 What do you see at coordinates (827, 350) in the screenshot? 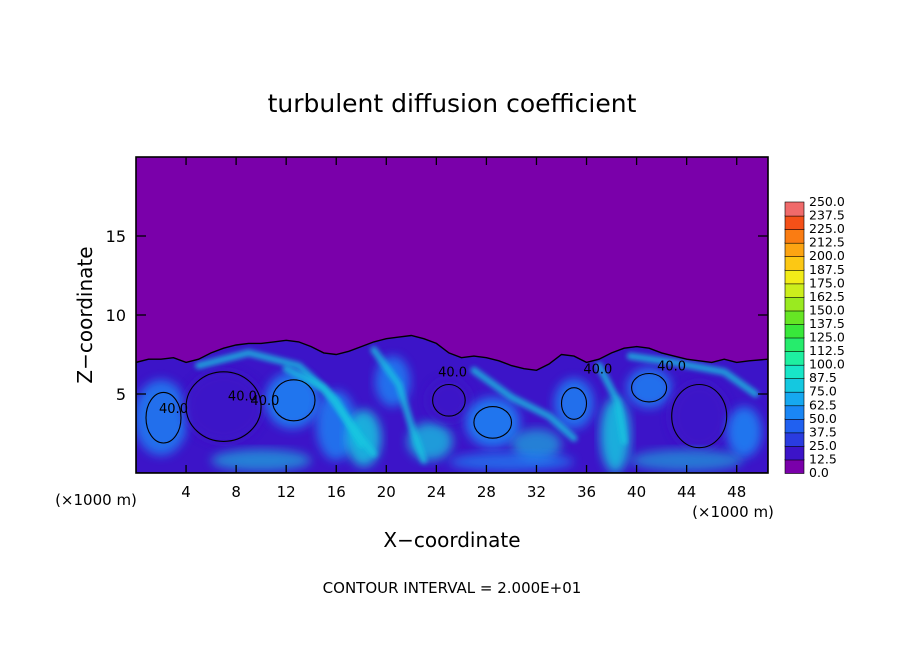
I see `colorbar-level-label: 112.5` at bounding box center [827, 350].